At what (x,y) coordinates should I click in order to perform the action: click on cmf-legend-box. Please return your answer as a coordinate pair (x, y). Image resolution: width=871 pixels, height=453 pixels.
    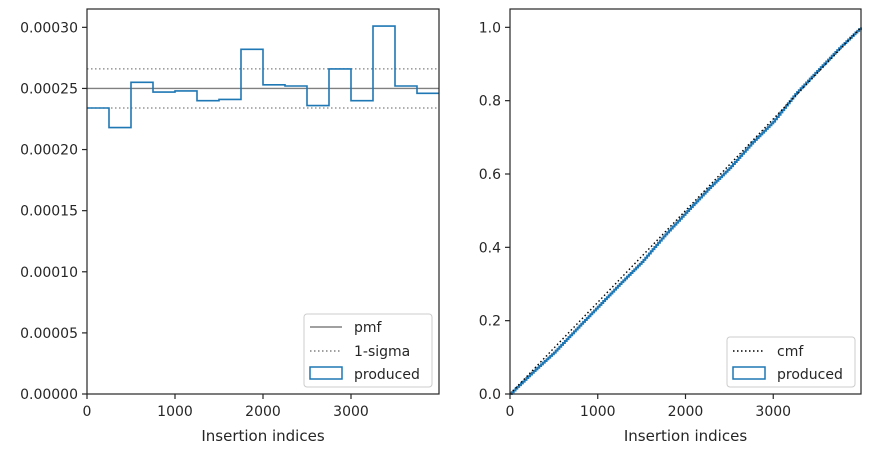
    Looking at the image, I should click on (791, 362).